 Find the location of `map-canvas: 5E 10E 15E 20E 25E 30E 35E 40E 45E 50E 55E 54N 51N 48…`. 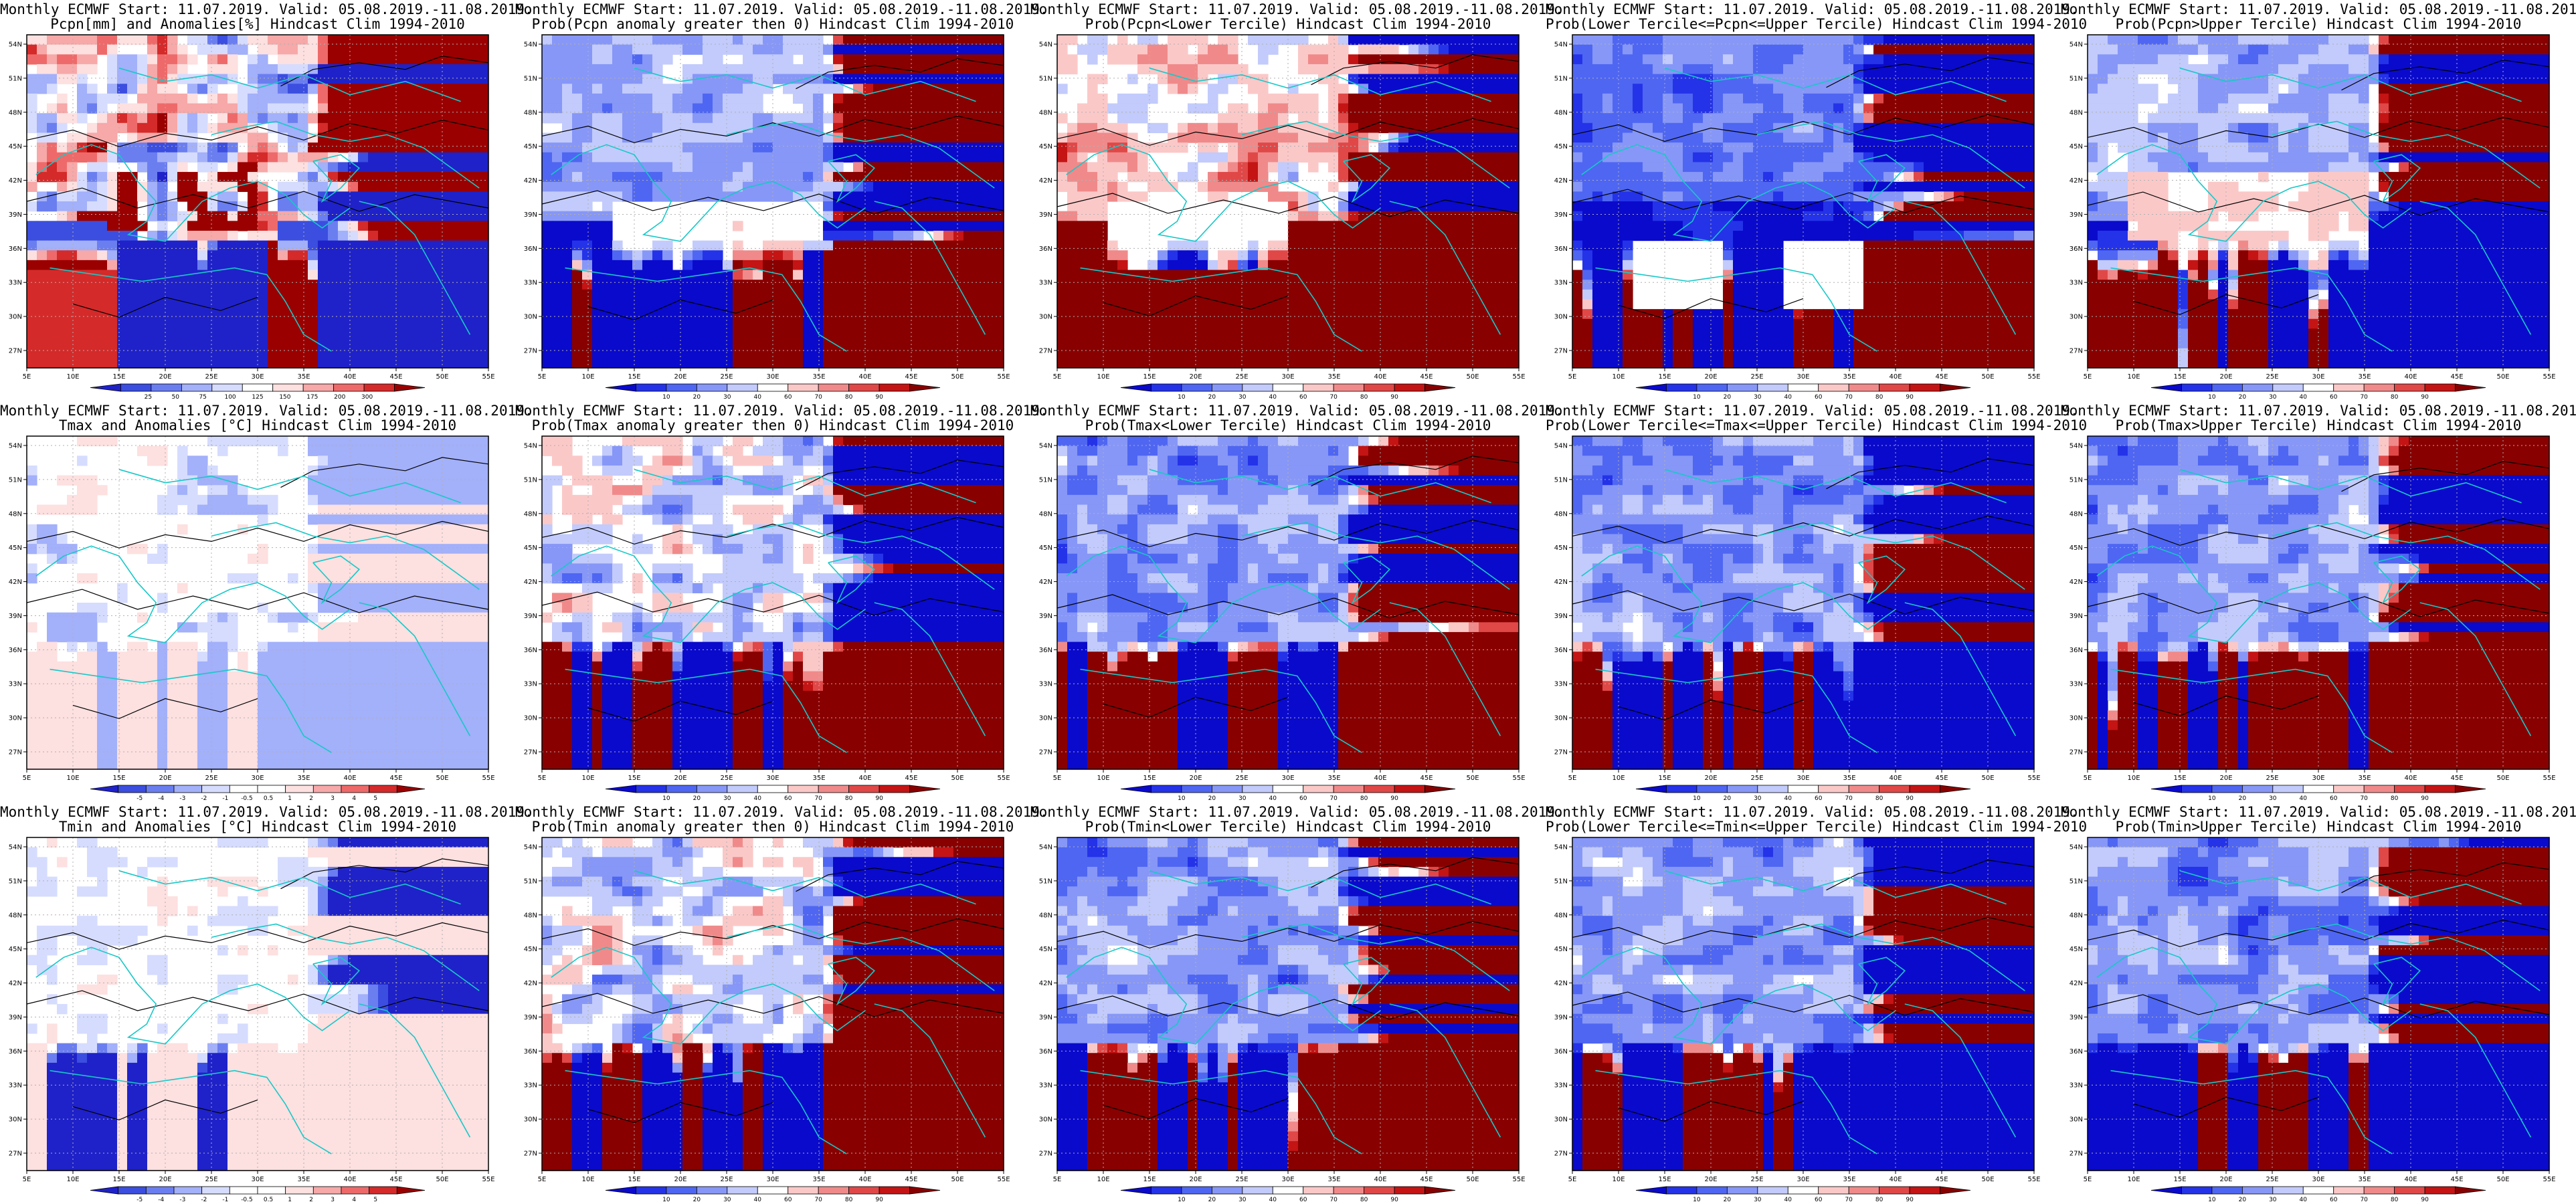

map-canvas: 5E 10E 15E 20E 25E 30E 35E 40E 45E 50E 55E 54N 51N 48… is located at coordinates (767, 1020).